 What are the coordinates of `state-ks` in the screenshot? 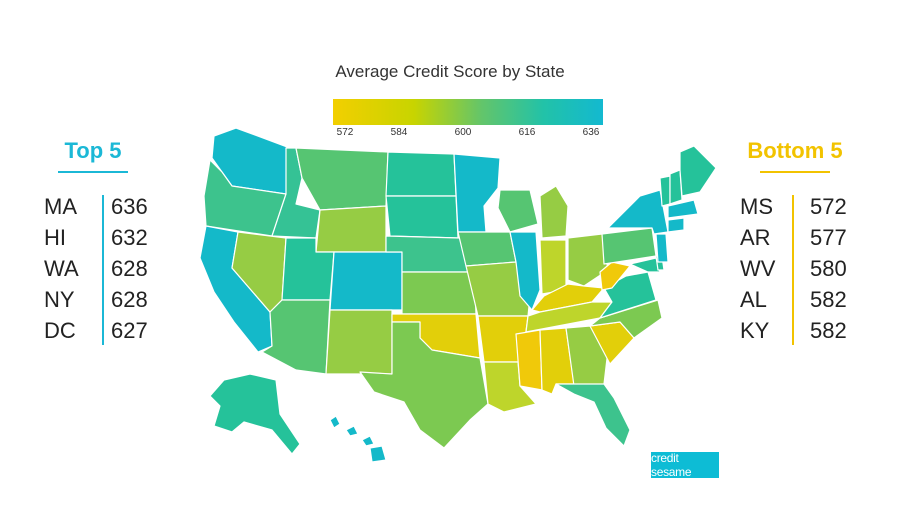 It's located at (439, 293).